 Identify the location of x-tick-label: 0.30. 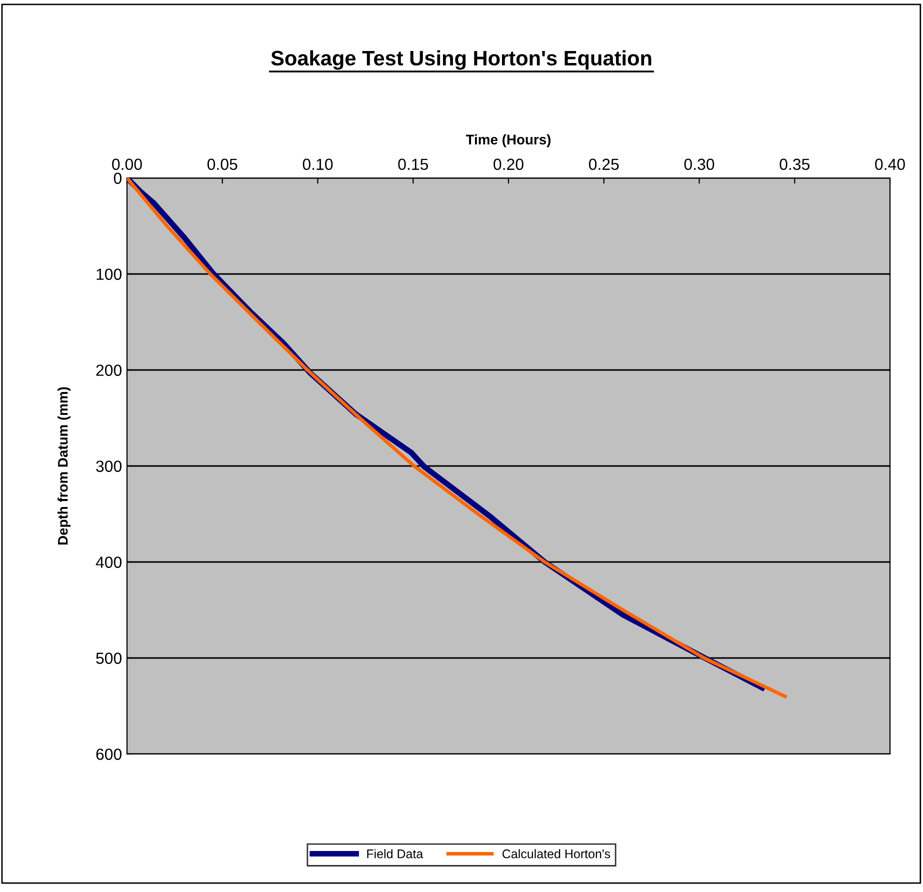
(699, 164).